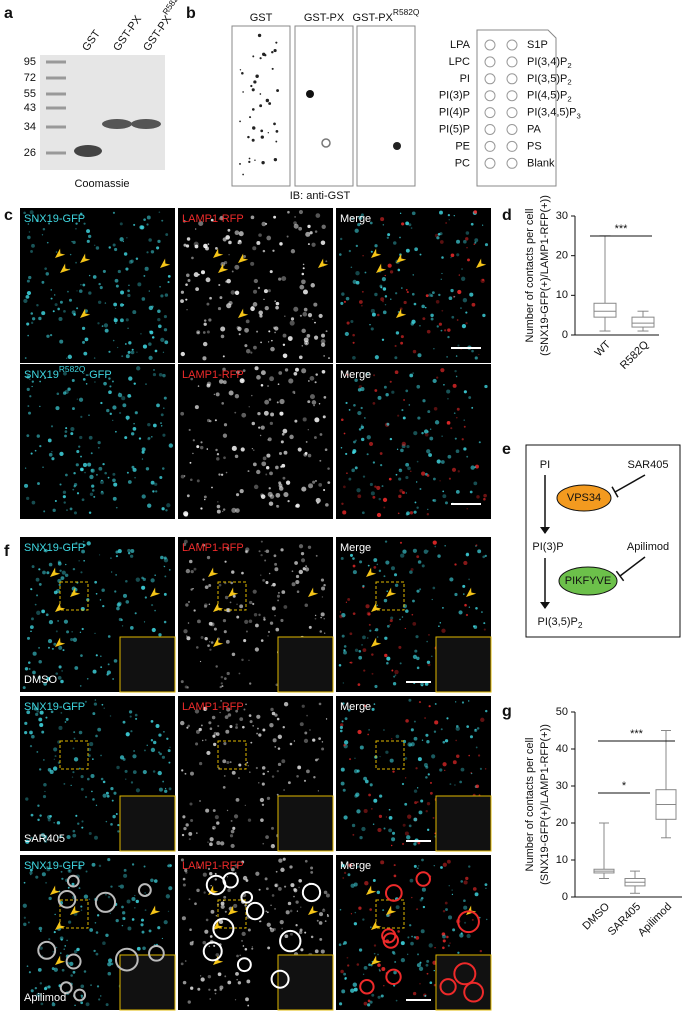 This screenshot has width=685, height=1016. Describe the element at coordinates (376, 253) in the screenshot. I see `arrowhead` at that location.